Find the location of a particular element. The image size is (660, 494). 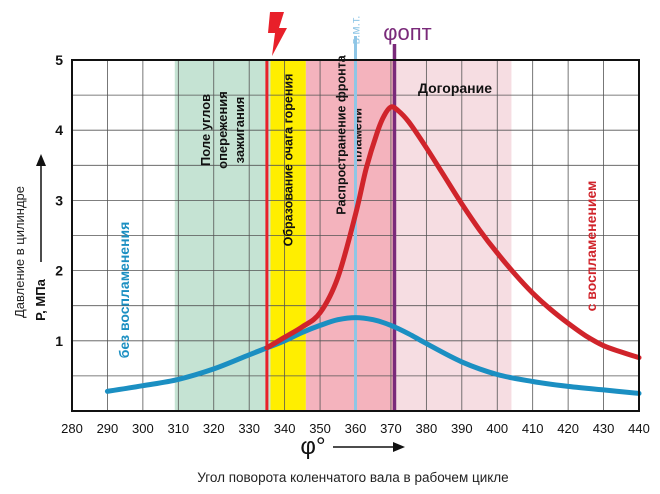

zone-label-advance-angles: Поле углов опережения зажигания is located at coordinates (222, 130).